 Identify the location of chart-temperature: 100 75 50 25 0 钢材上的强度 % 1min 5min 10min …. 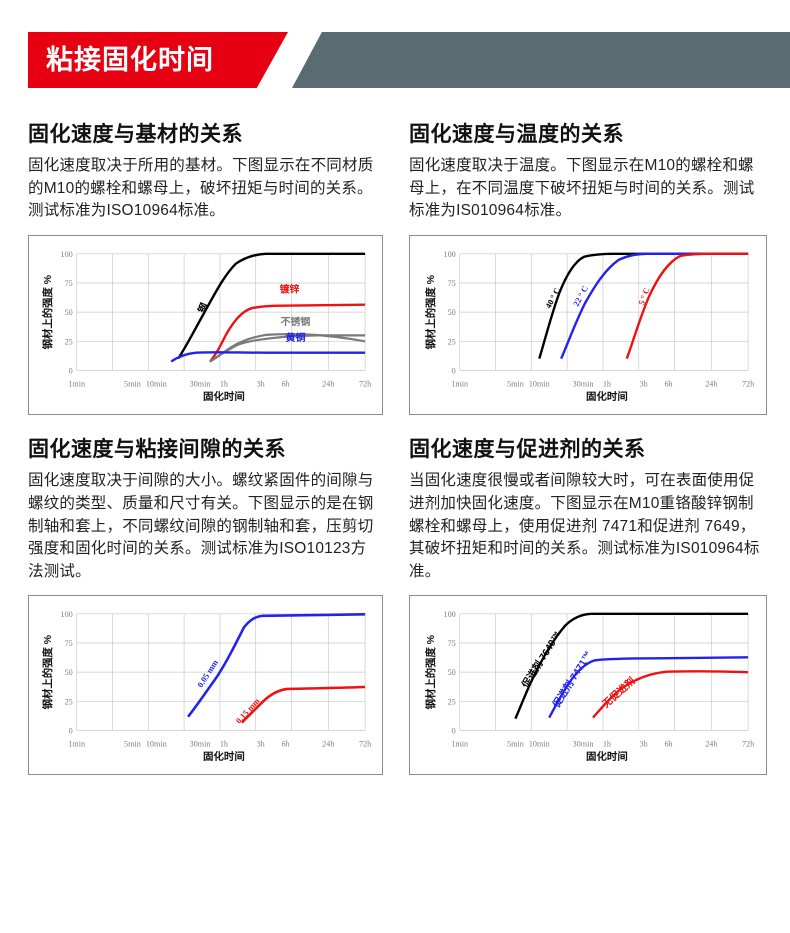
(588, 325).